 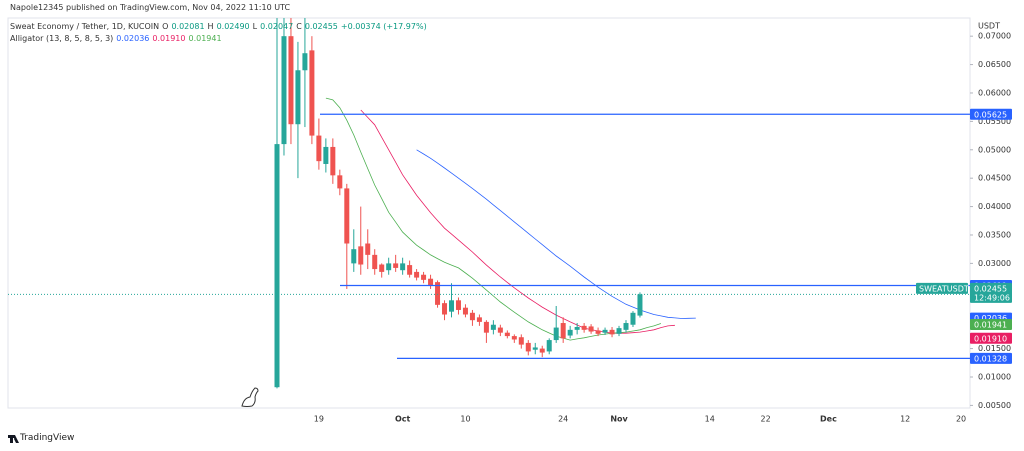 I want to click on change: +0.00374 (+17.97%), so click(x=383, y=26).